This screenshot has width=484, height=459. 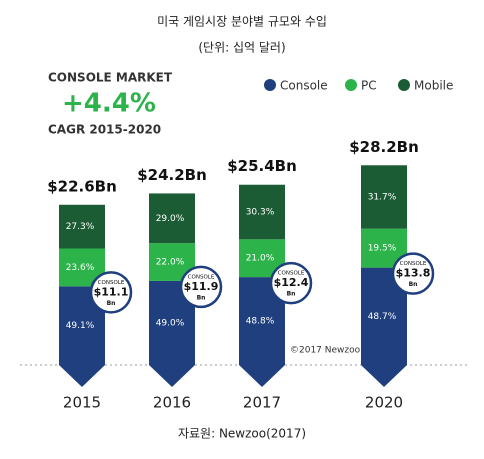 What do you see at coordinates (110, 78) in the screenshot?
I see `annotation-label: CONSOLE MARKET` at bounding box center [110, 78].